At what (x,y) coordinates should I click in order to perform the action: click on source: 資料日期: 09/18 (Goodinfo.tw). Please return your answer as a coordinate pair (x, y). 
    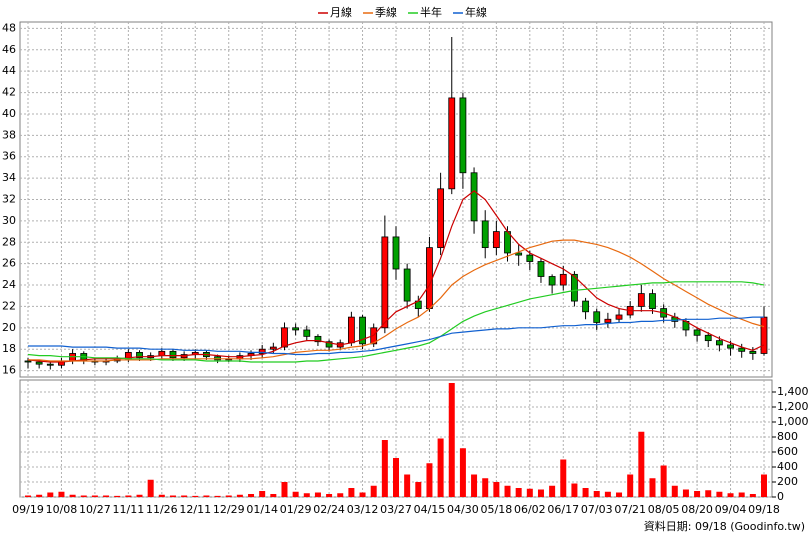
    Looking at the image, I should click on (724, 526).